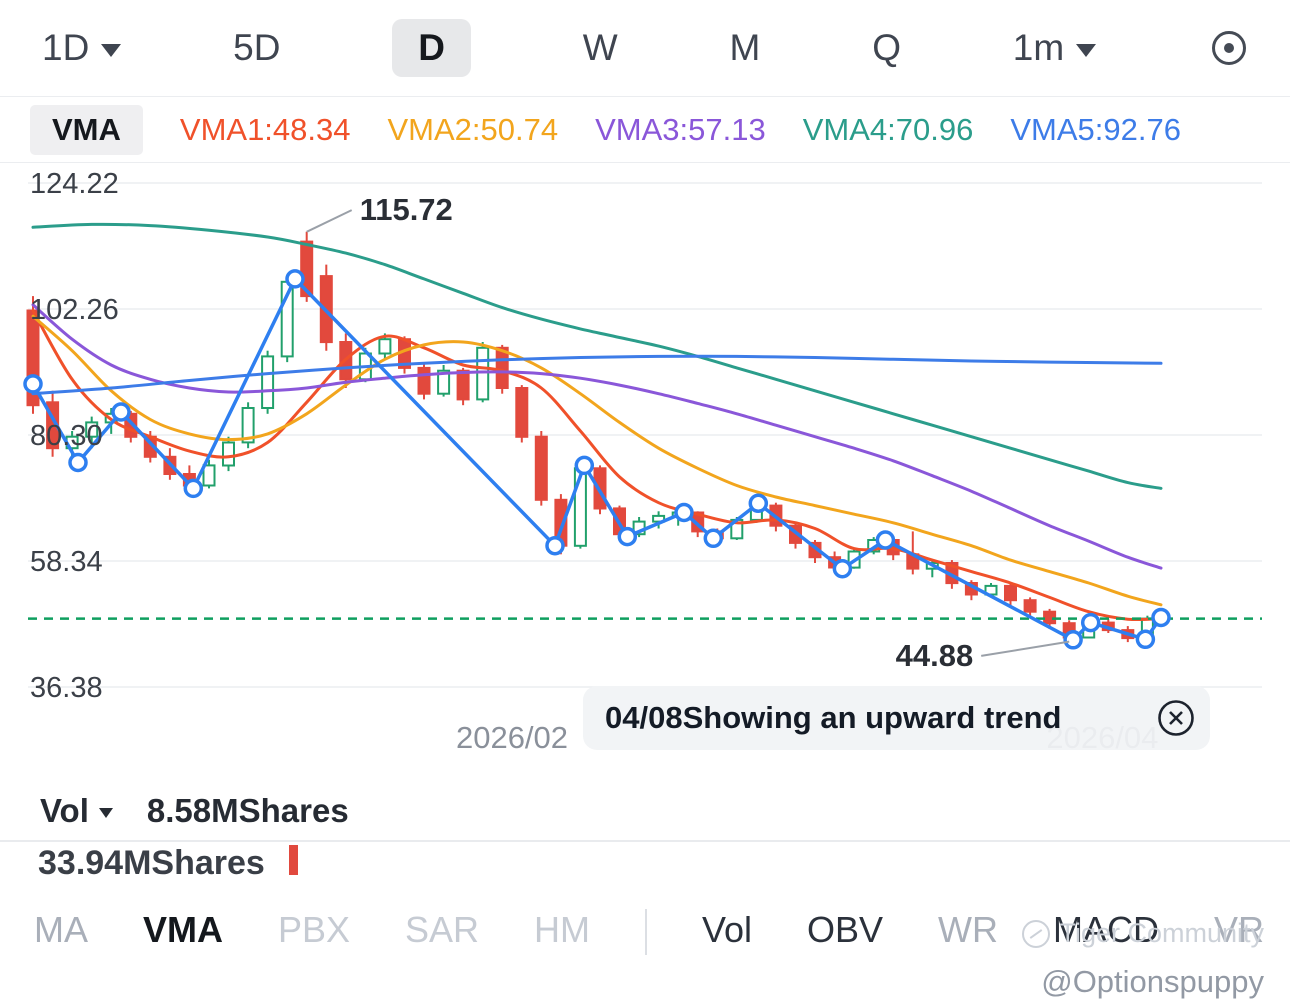  I want to click on period-d: D, so click(431, 48).